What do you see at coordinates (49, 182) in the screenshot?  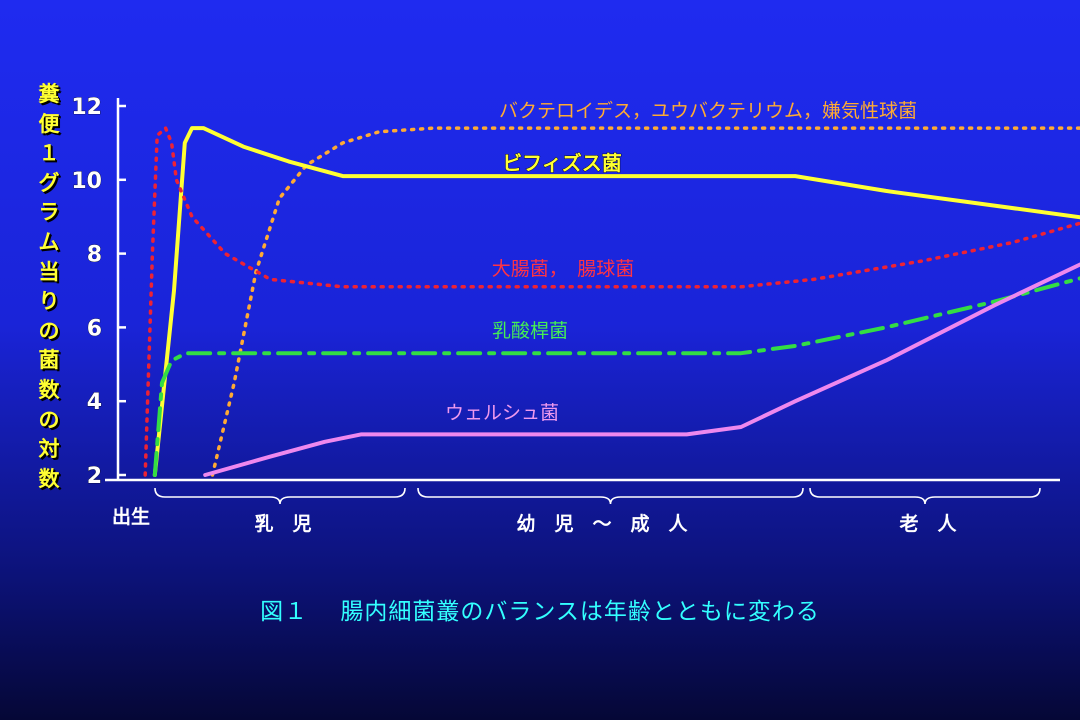 I see `y-axis-label-char: グ` at bounding box center [49, 182].